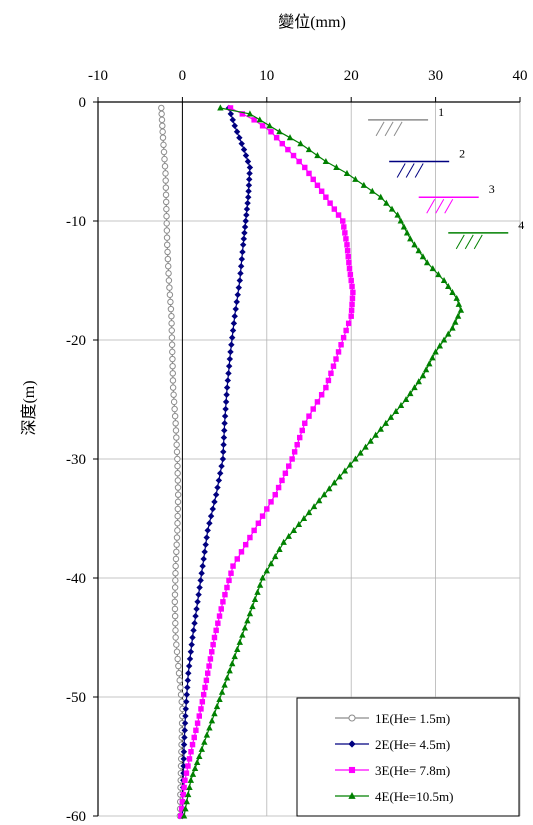  What do you see at coordinates (76, 698) in the screenshot?
I see `y-tick-label: -50` at bounding box center [76, 698].